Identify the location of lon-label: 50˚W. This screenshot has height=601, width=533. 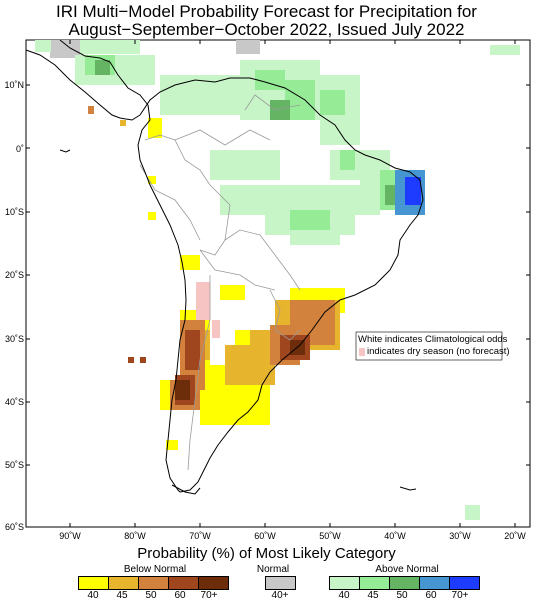
(330, 536).